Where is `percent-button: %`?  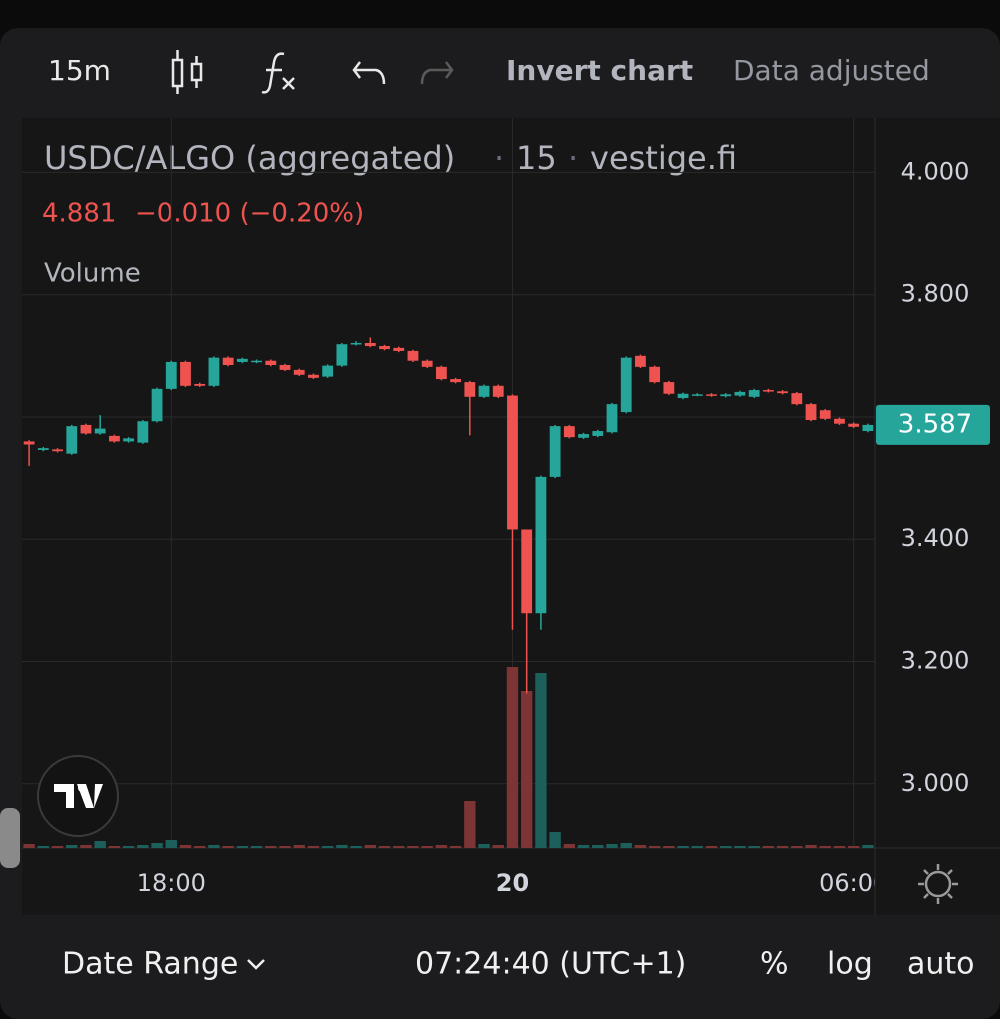 percent-button: % is located at coordinates (774, 964).